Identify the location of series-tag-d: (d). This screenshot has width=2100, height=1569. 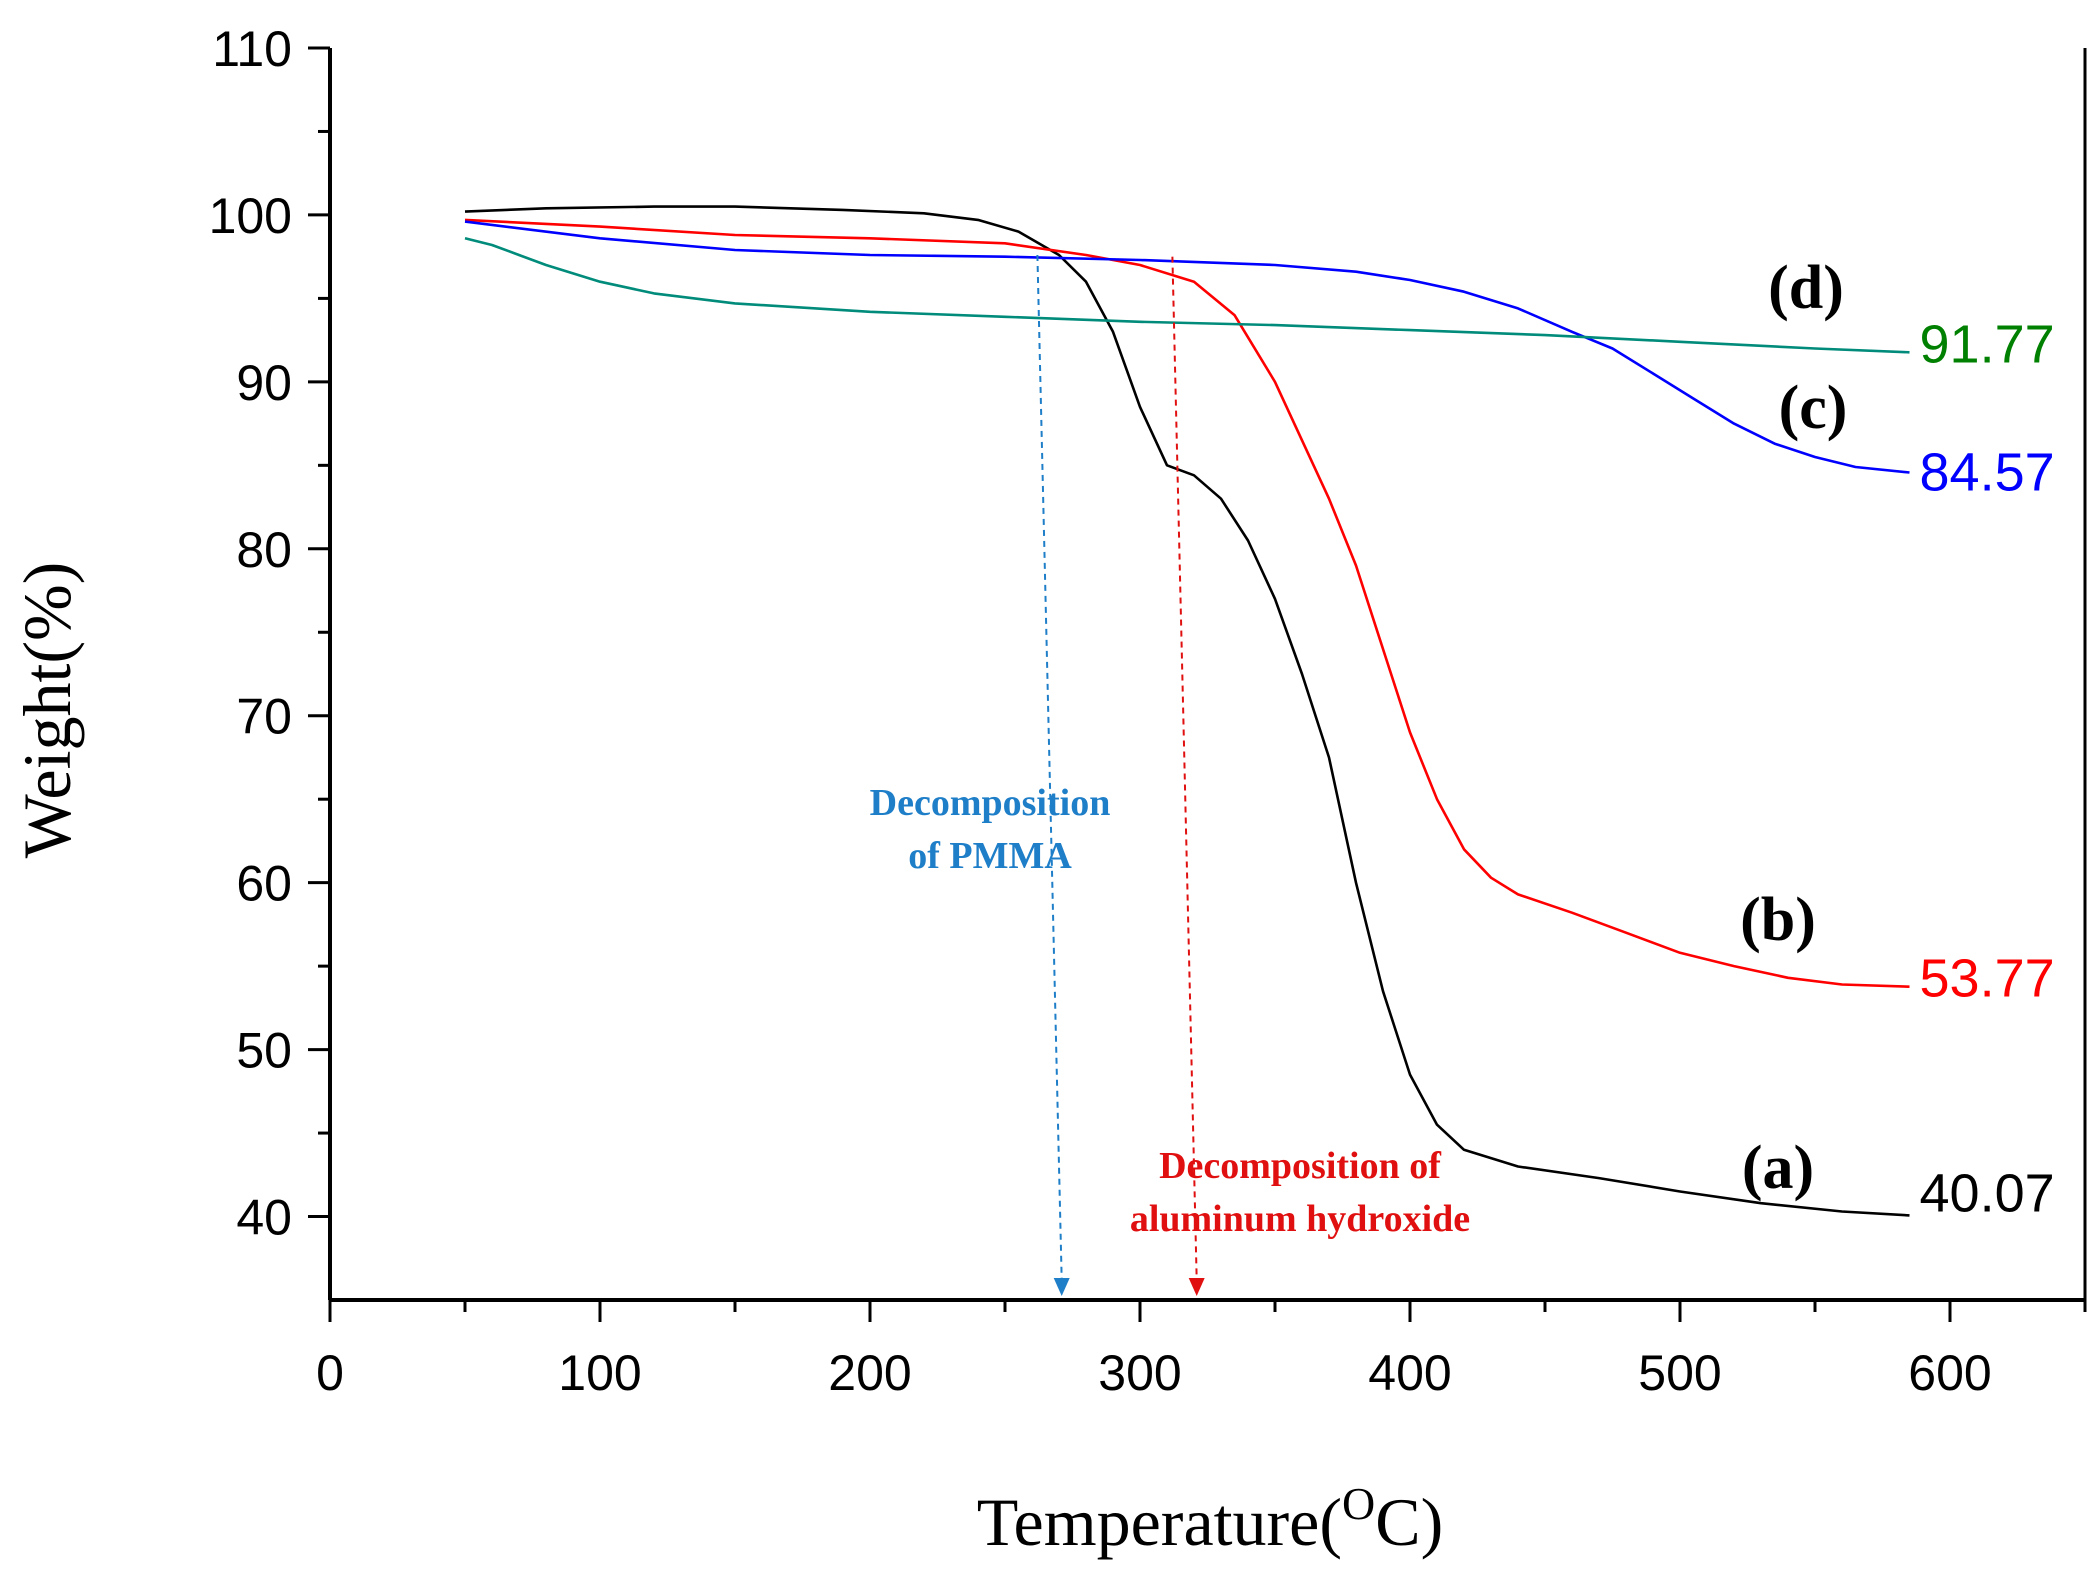
(1806, 288).